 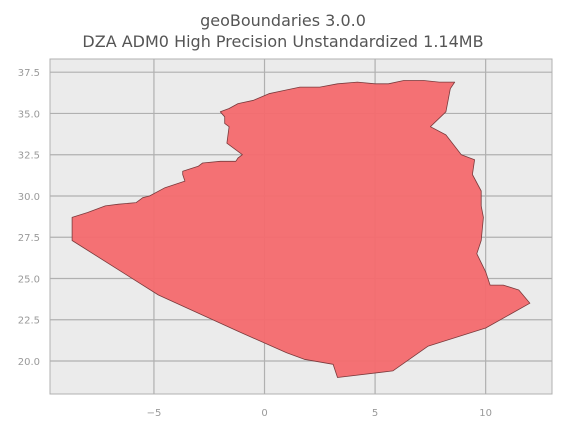 I want to click on x-tick-label: 0, so click(x=264, y=413).